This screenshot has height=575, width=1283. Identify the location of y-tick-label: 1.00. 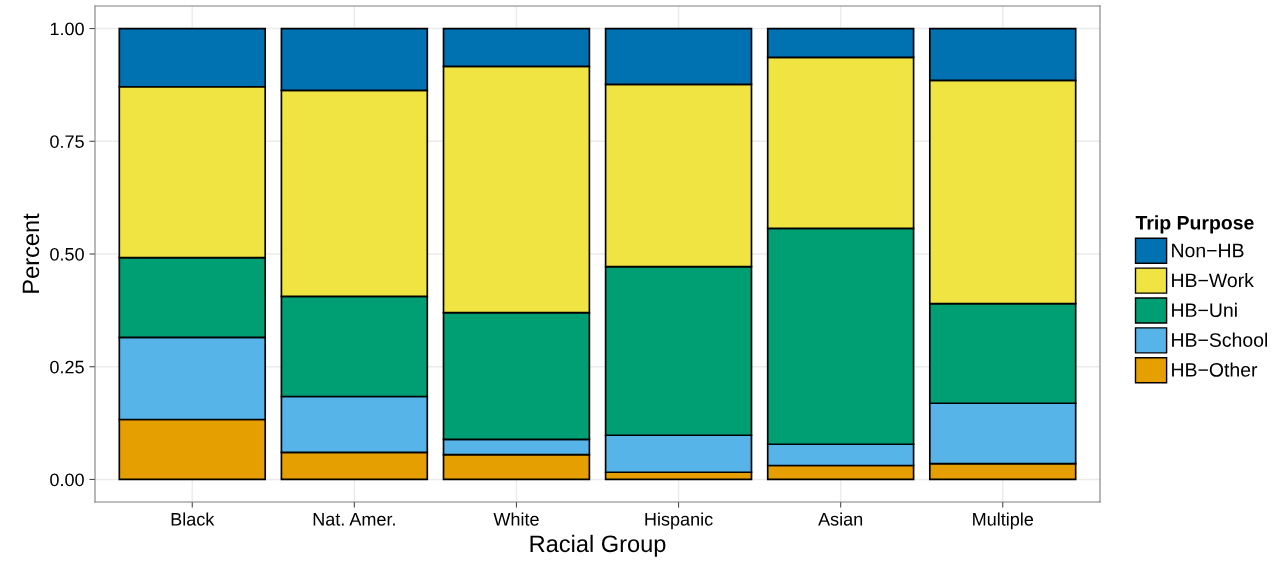
(67, 29).